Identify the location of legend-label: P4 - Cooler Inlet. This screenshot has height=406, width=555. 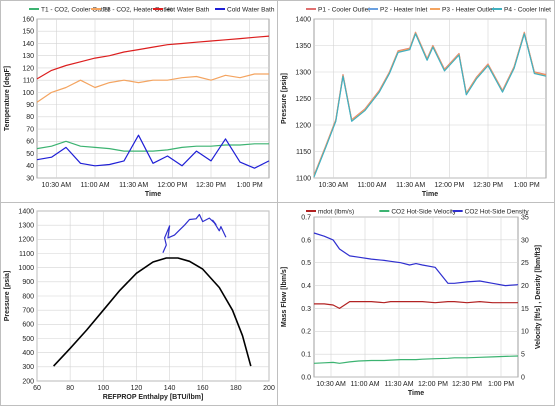
(527, 10).